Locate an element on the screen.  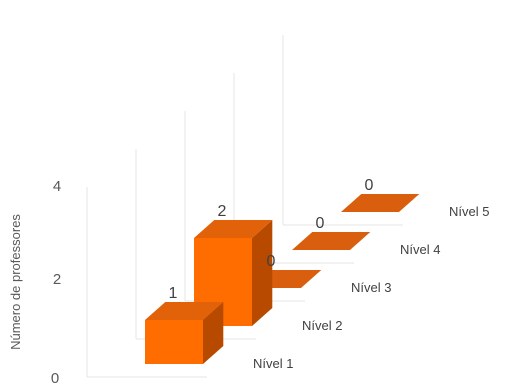
category-label-3: Nível 3 is located at coordinates (371, 287).